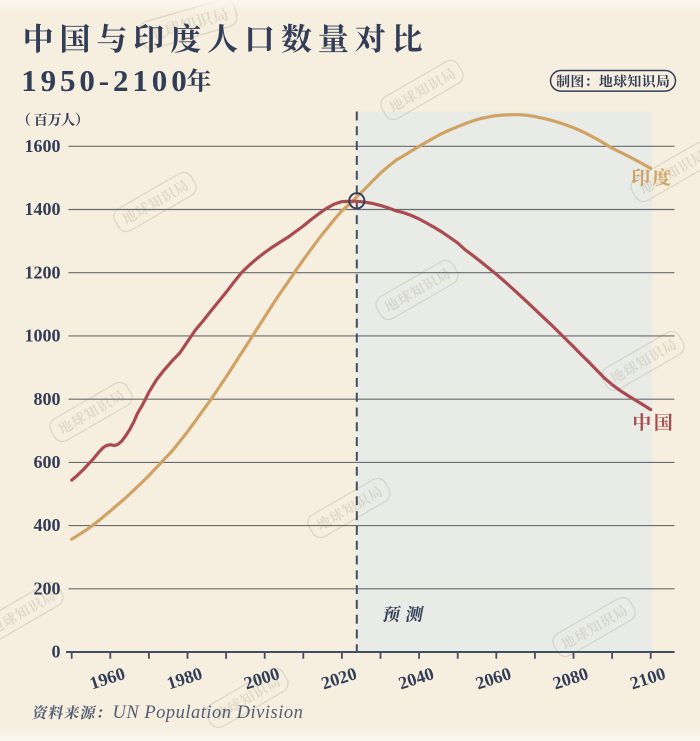 The width and height of the screenshot is (700, 741). Describe the element at coordinates (47, 588) in the screenshot. I see `svg-text: 200` at that location.